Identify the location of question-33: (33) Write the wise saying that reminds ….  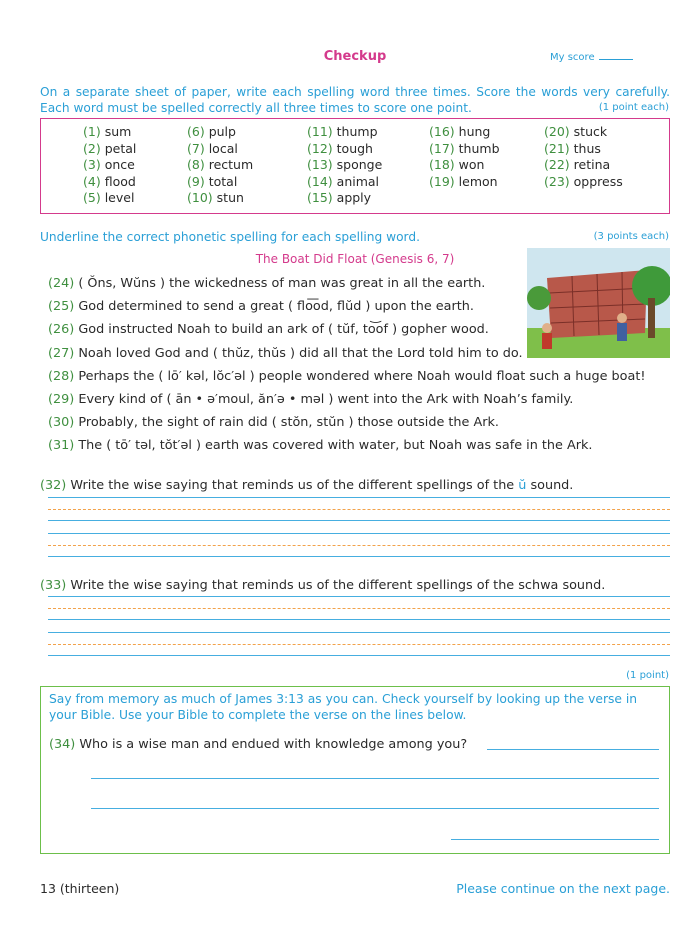
(322, 585).